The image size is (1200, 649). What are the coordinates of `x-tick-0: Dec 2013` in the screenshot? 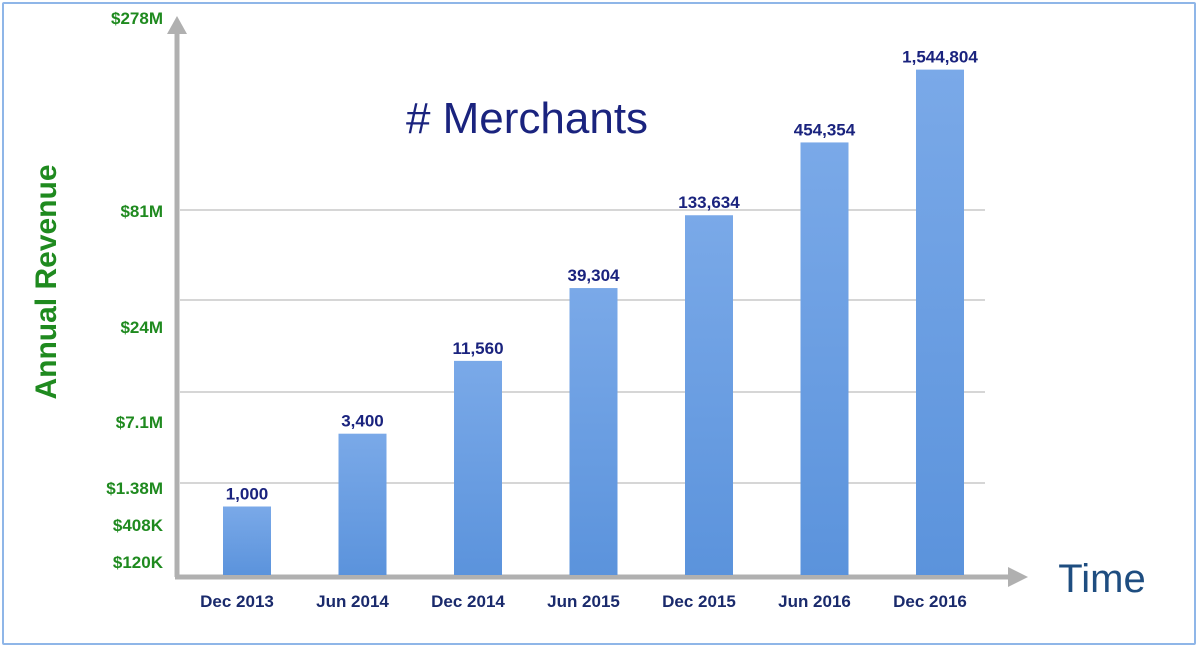 It's located at (237, 601).